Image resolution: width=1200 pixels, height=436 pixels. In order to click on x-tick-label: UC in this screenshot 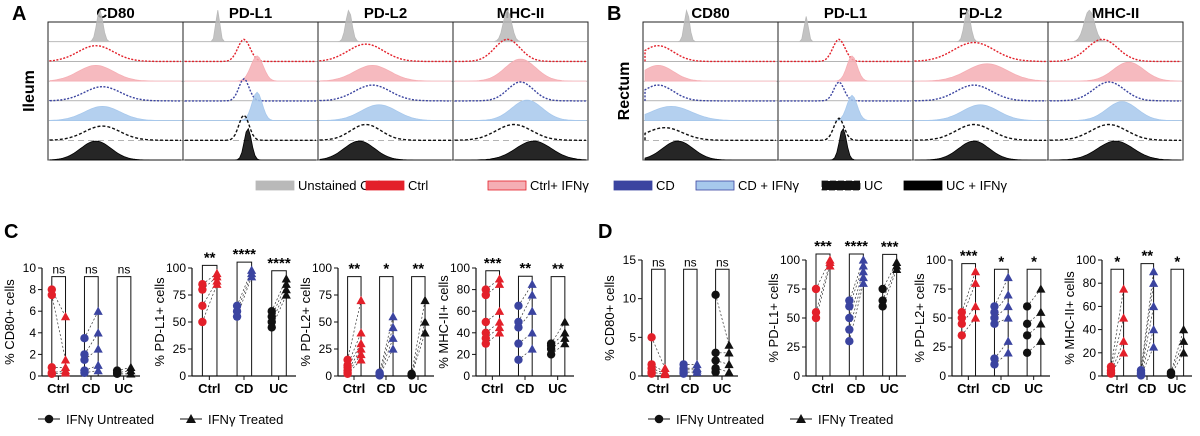, I will do `click(722, 388)`.